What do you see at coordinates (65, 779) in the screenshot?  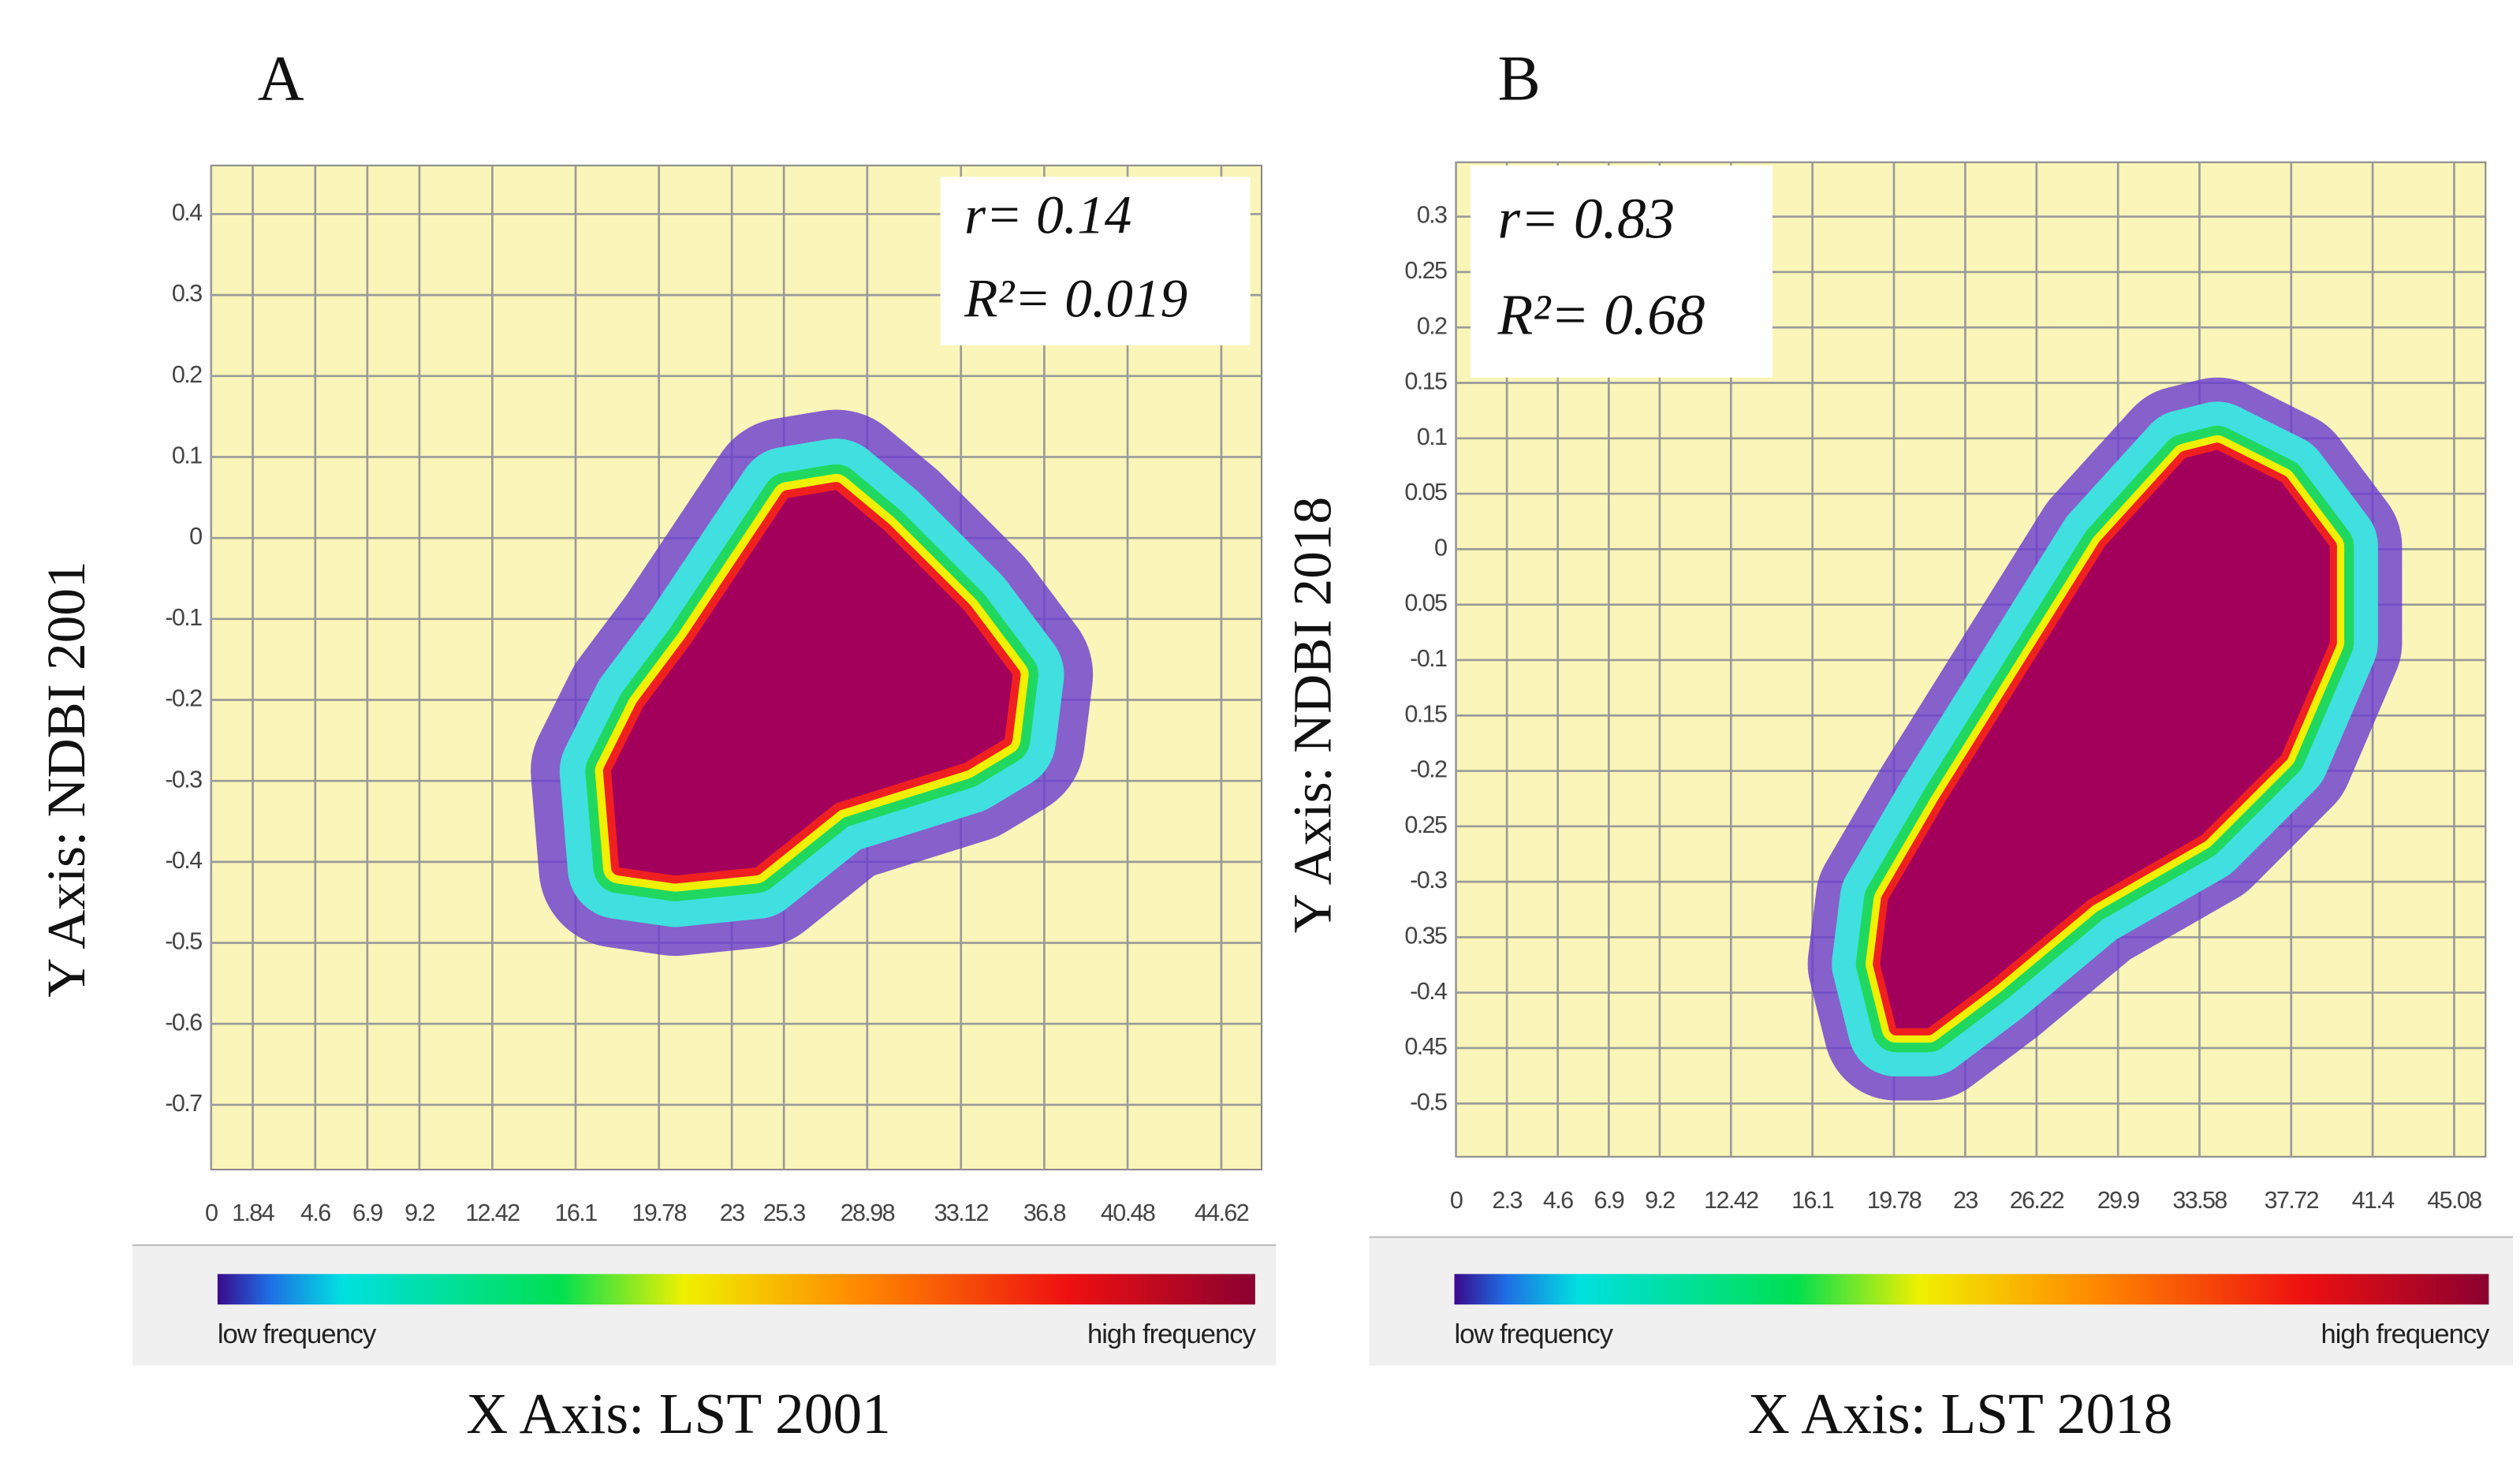 I see `y-axis-label: Y Axis: NDBI 2001` at bounding box center [65, 779].